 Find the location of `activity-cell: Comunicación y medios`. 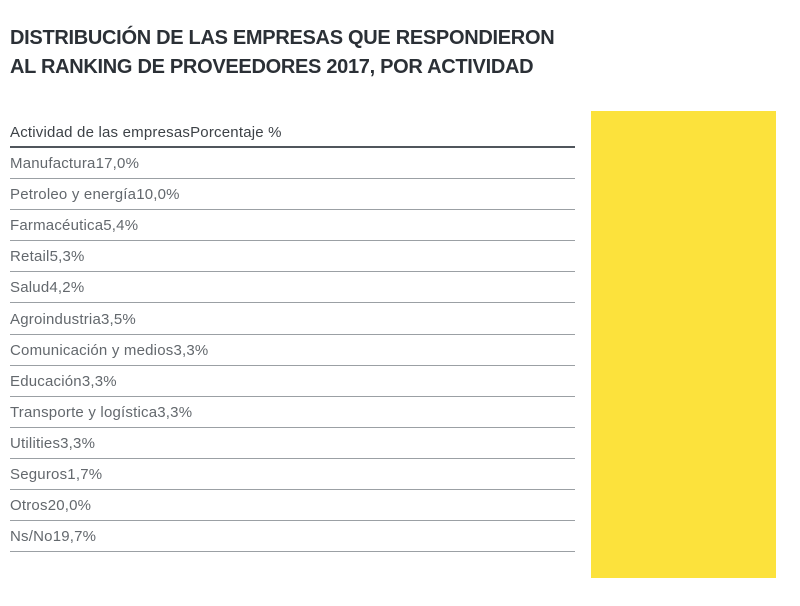

activity-cell: Comunicación y medios is located at coordinates (92, 350).